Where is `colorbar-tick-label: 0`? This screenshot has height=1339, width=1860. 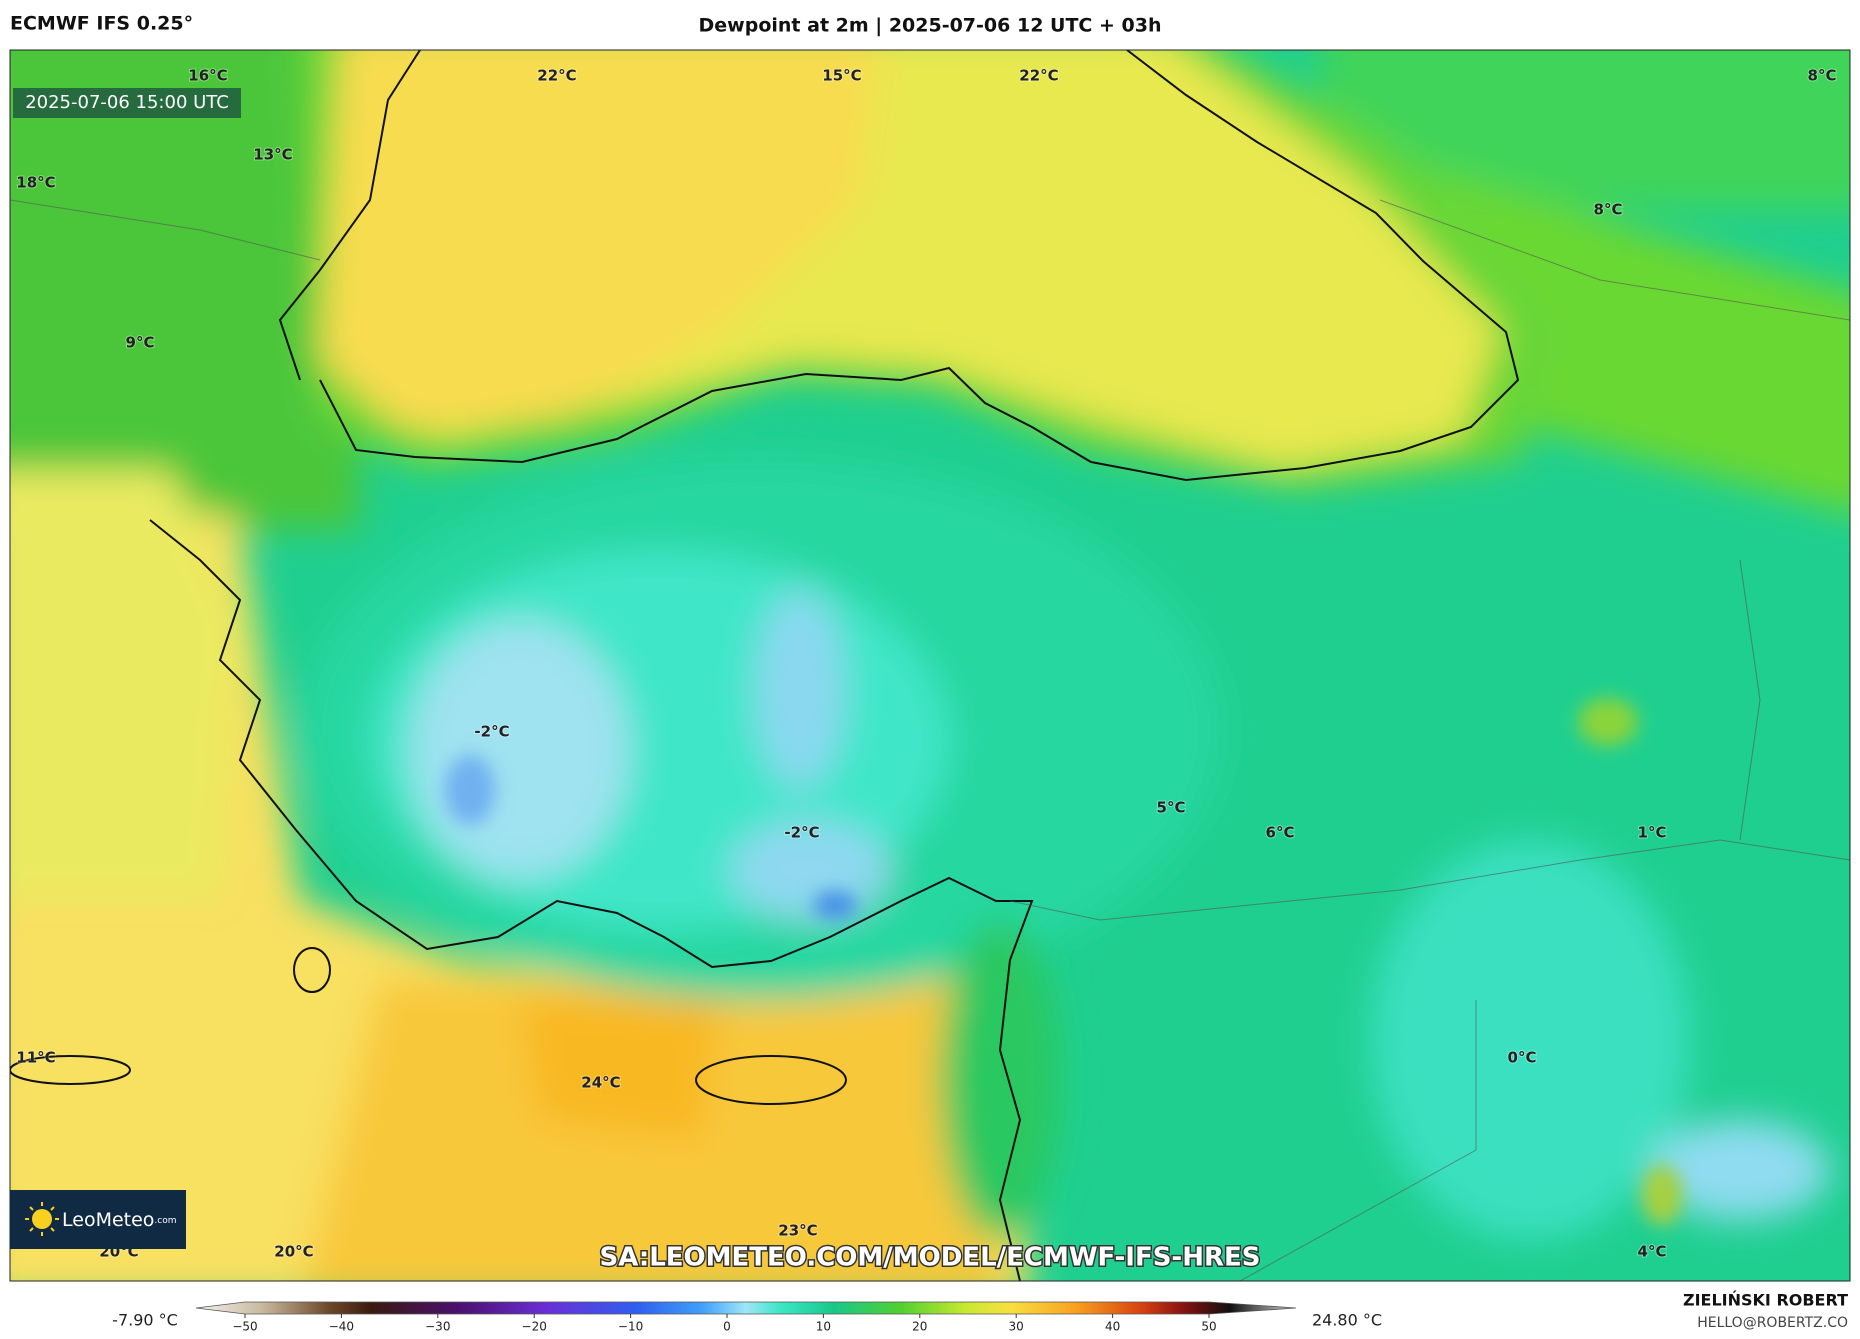
colorbar-tick-label: 0 is located at coordinates (727, 1327).